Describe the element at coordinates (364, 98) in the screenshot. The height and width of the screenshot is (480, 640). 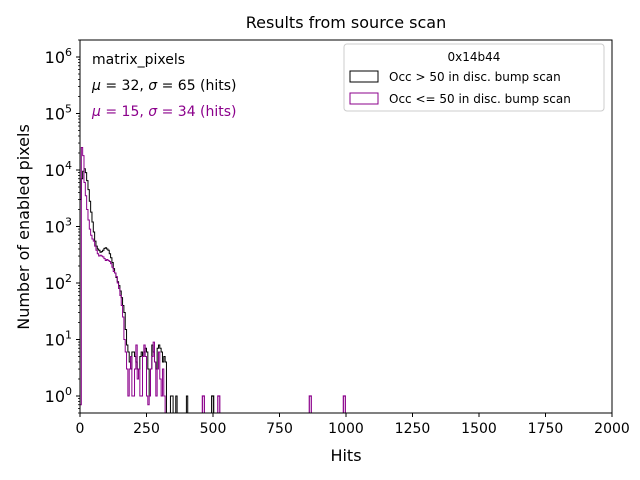
I see `legend-swatch-purple` at that location.